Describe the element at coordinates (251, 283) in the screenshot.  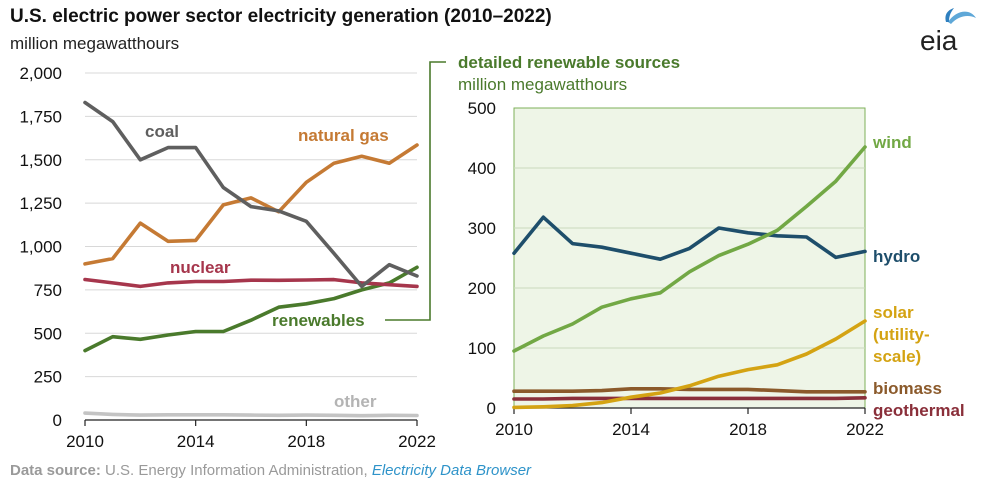
I see `series-line-nuclear` at that location.